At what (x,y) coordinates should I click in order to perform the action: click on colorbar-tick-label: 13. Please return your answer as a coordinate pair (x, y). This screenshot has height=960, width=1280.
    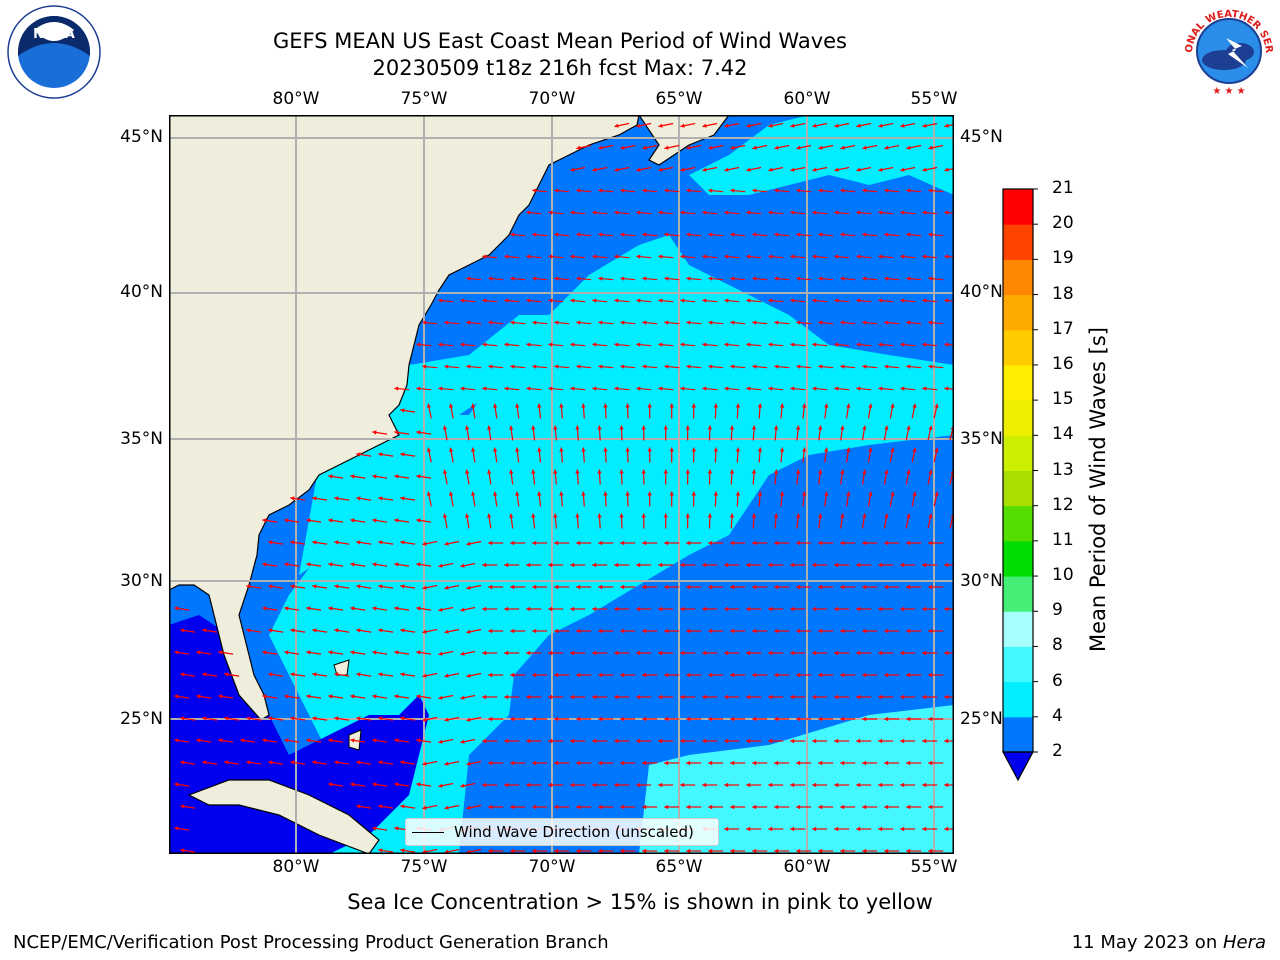
    Looking at the image, I should click on (1063, 469).